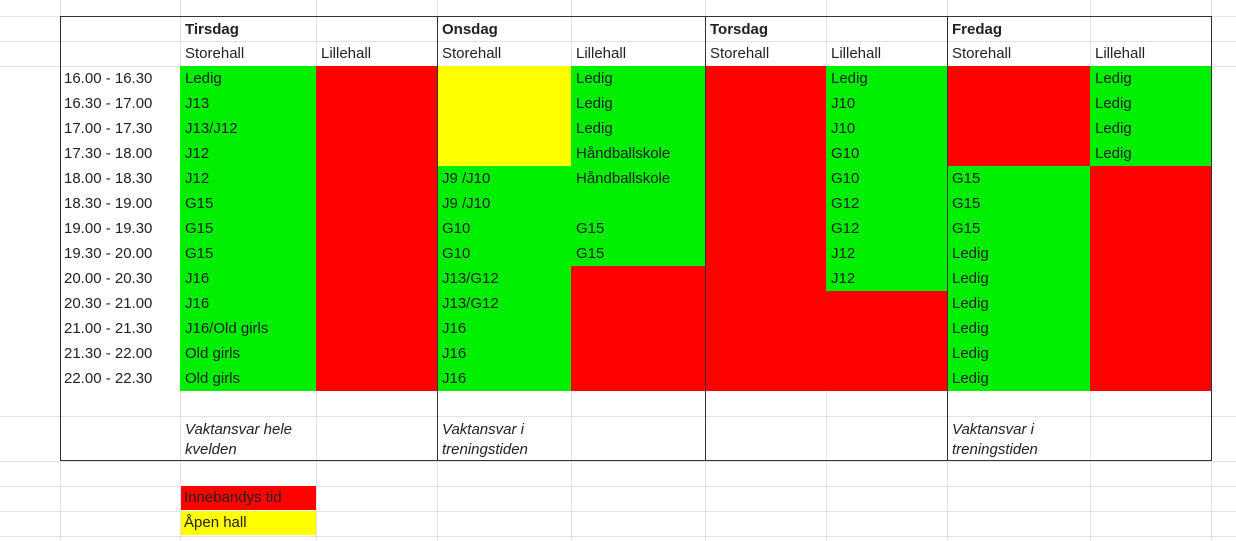 The width and height of the screenshot is (1236, 541). I want to click on time-slot: 19.00 - 19.30, so click(108, 228).